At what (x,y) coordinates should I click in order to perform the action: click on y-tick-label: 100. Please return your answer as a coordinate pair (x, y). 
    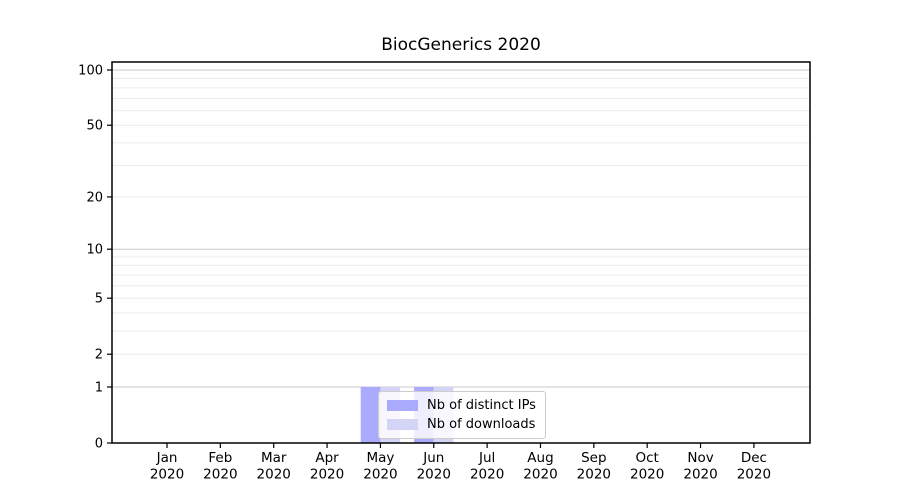
    Looking at the image, I should click on (90, 71).